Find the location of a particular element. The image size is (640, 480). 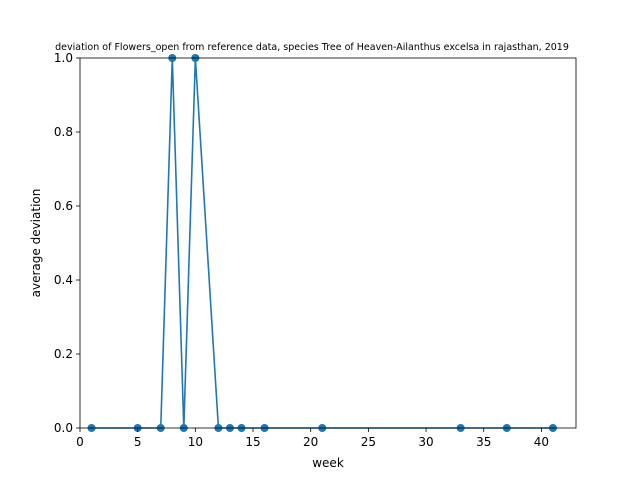

y-tick-label: 0.8 is located at coordinates (63, 132).